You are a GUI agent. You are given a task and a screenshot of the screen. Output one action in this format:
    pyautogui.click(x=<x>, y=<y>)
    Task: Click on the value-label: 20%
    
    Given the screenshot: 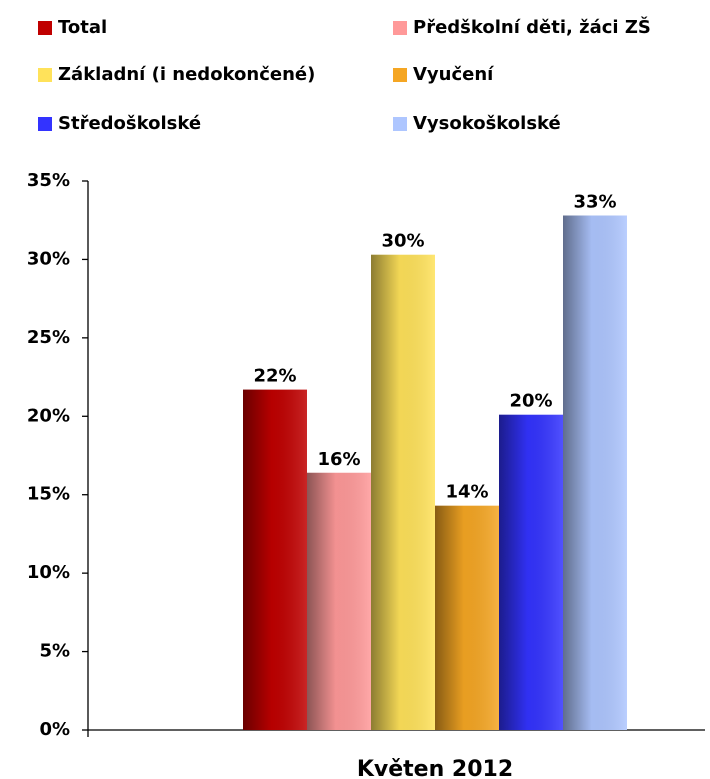 What is the action you would take?
    pyautogui.click(x=530, y=401)
    